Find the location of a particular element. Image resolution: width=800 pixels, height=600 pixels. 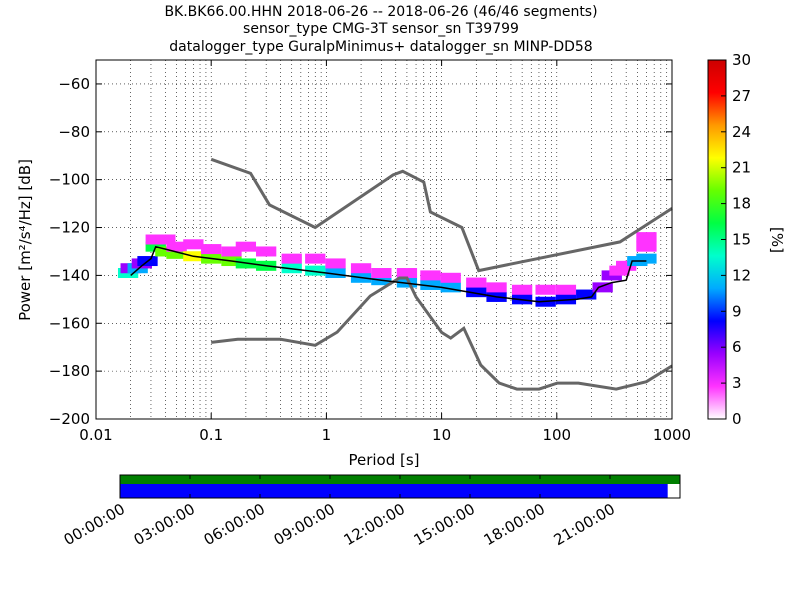

y-tick-label: −60 is located at coordinates (74, 84).